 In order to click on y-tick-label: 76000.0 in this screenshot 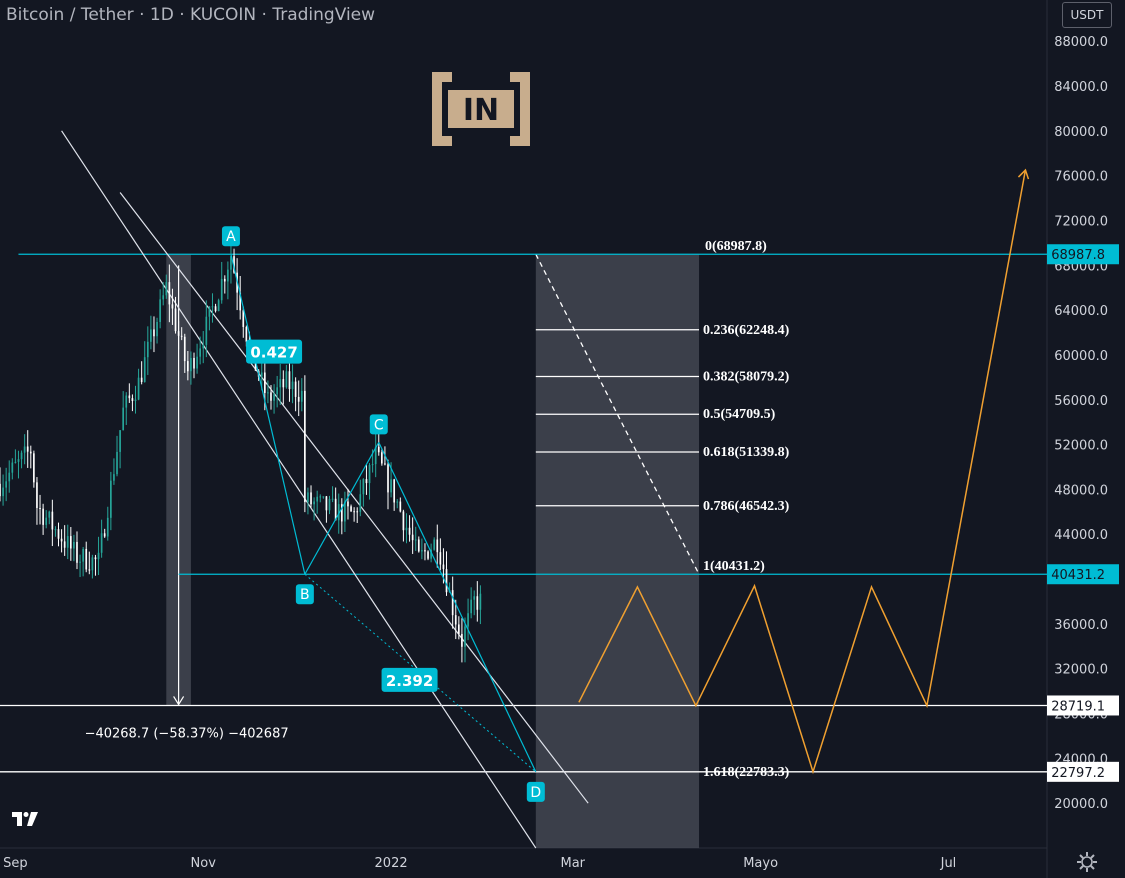, I will do `click(1081, 177)`.